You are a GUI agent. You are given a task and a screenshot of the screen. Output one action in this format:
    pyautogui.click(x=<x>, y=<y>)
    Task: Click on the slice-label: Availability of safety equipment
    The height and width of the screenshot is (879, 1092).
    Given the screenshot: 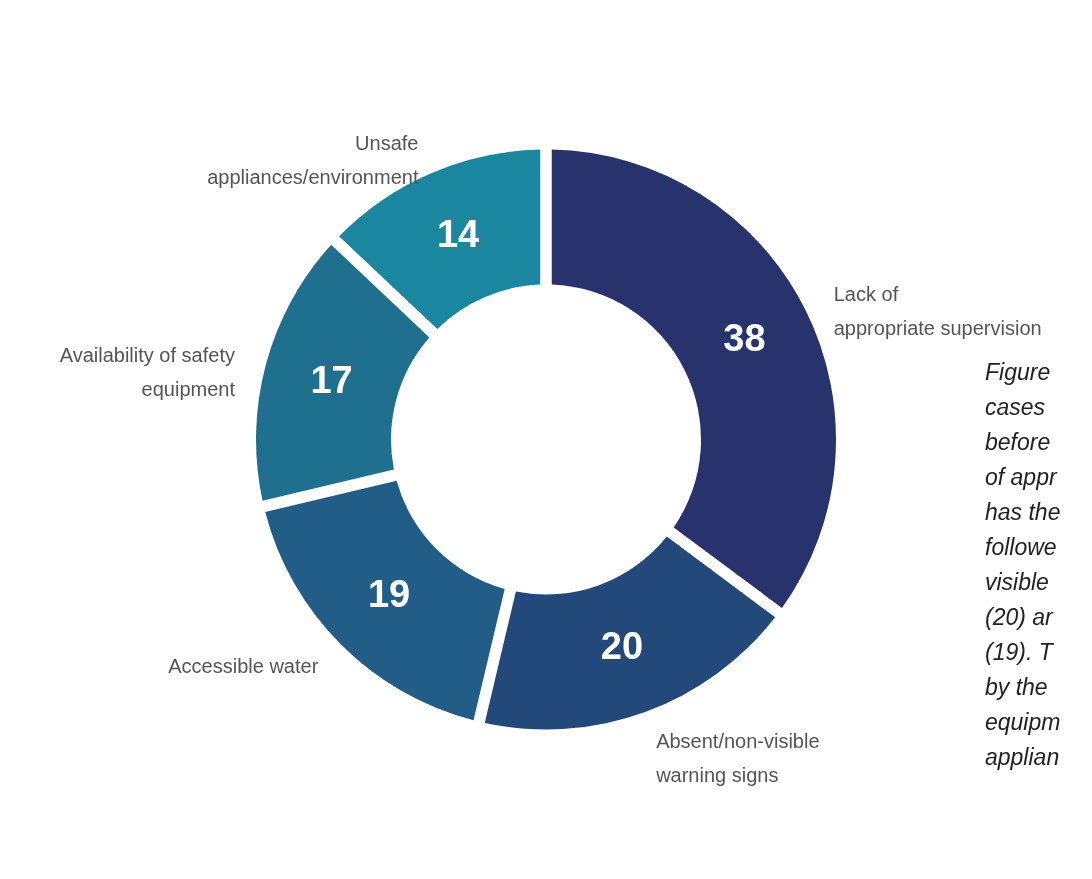 What is the action you would take?
    pyautogui.click(x=147, y=372)
    